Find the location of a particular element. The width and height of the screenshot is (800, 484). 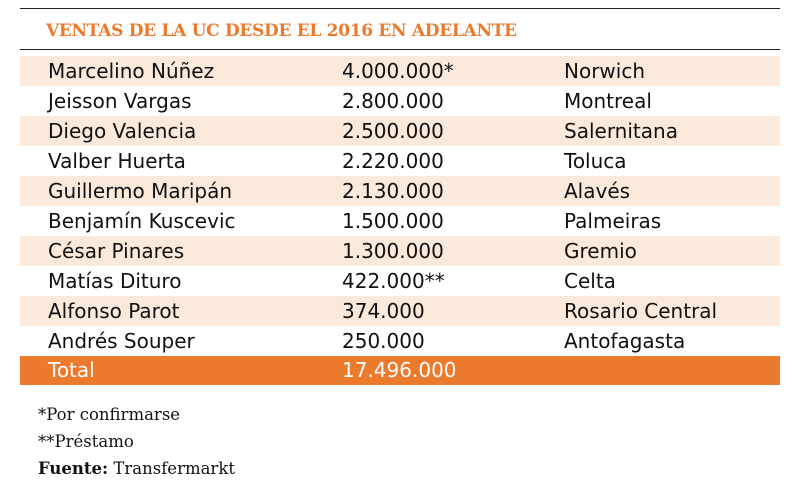

destination-club: Salernitana is located at coordinates (621, 131).